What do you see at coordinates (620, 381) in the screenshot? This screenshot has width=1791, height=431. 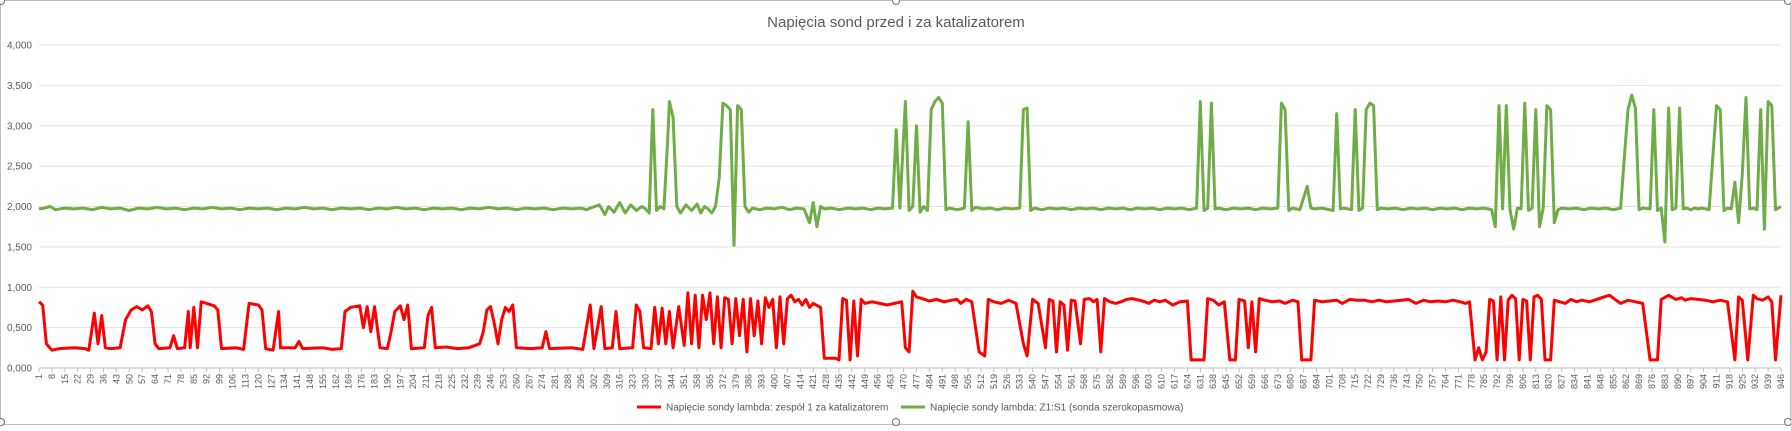 I see `x-tick-label: 316` at bounding box center [620, 381].